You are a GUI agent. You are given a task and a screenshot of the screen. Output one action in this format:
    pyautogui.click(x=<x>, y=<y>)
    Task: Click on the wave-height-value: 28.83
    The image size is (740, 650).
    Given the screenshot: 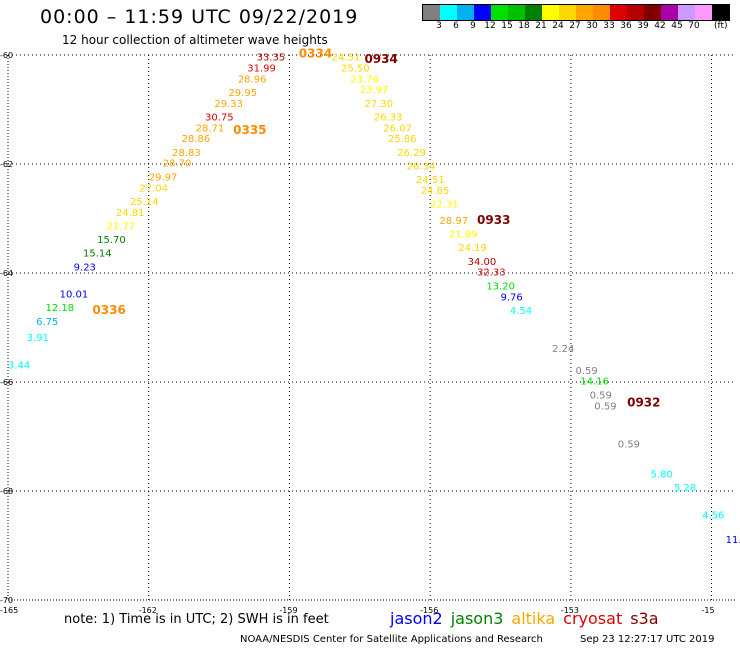 What is the action you would take?
    pyautogui.click(x=186, y=153)
    